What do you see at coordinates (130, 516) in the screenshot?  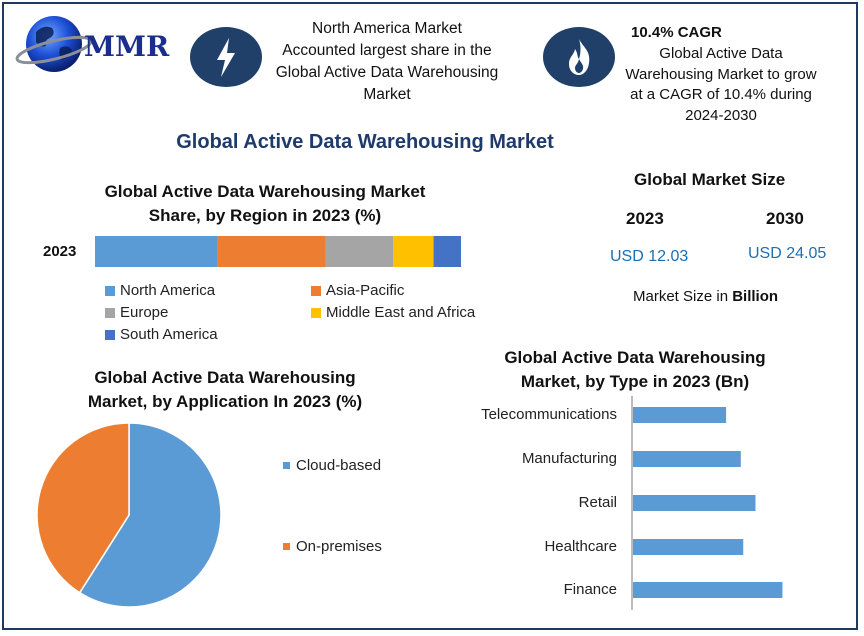 I see `application-pie-chart` at bounding box center [130, 516].